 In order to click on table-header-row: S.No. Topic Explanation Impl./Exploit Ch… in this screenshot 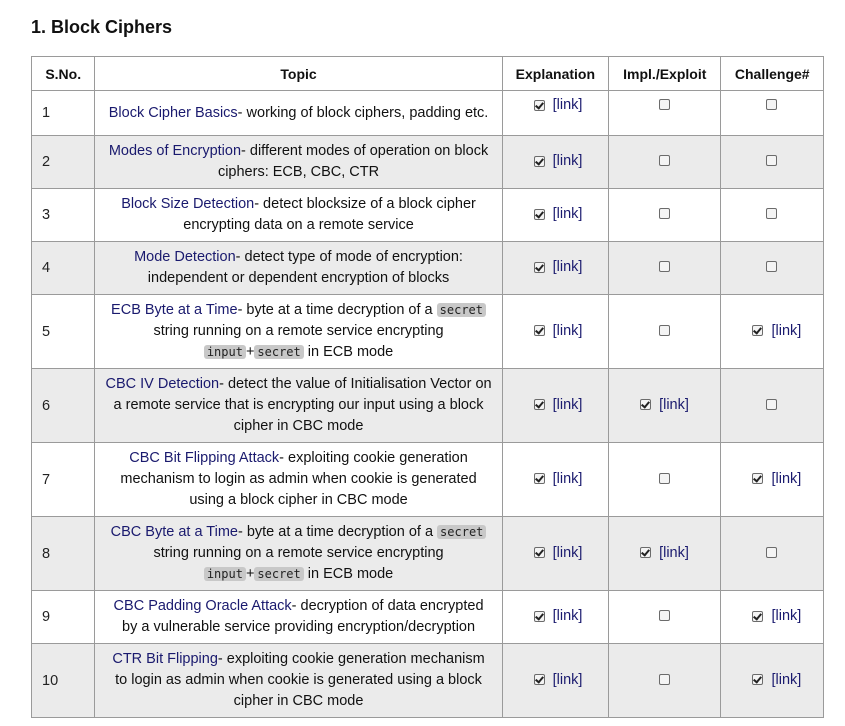, I will do `click(427, 73)`.